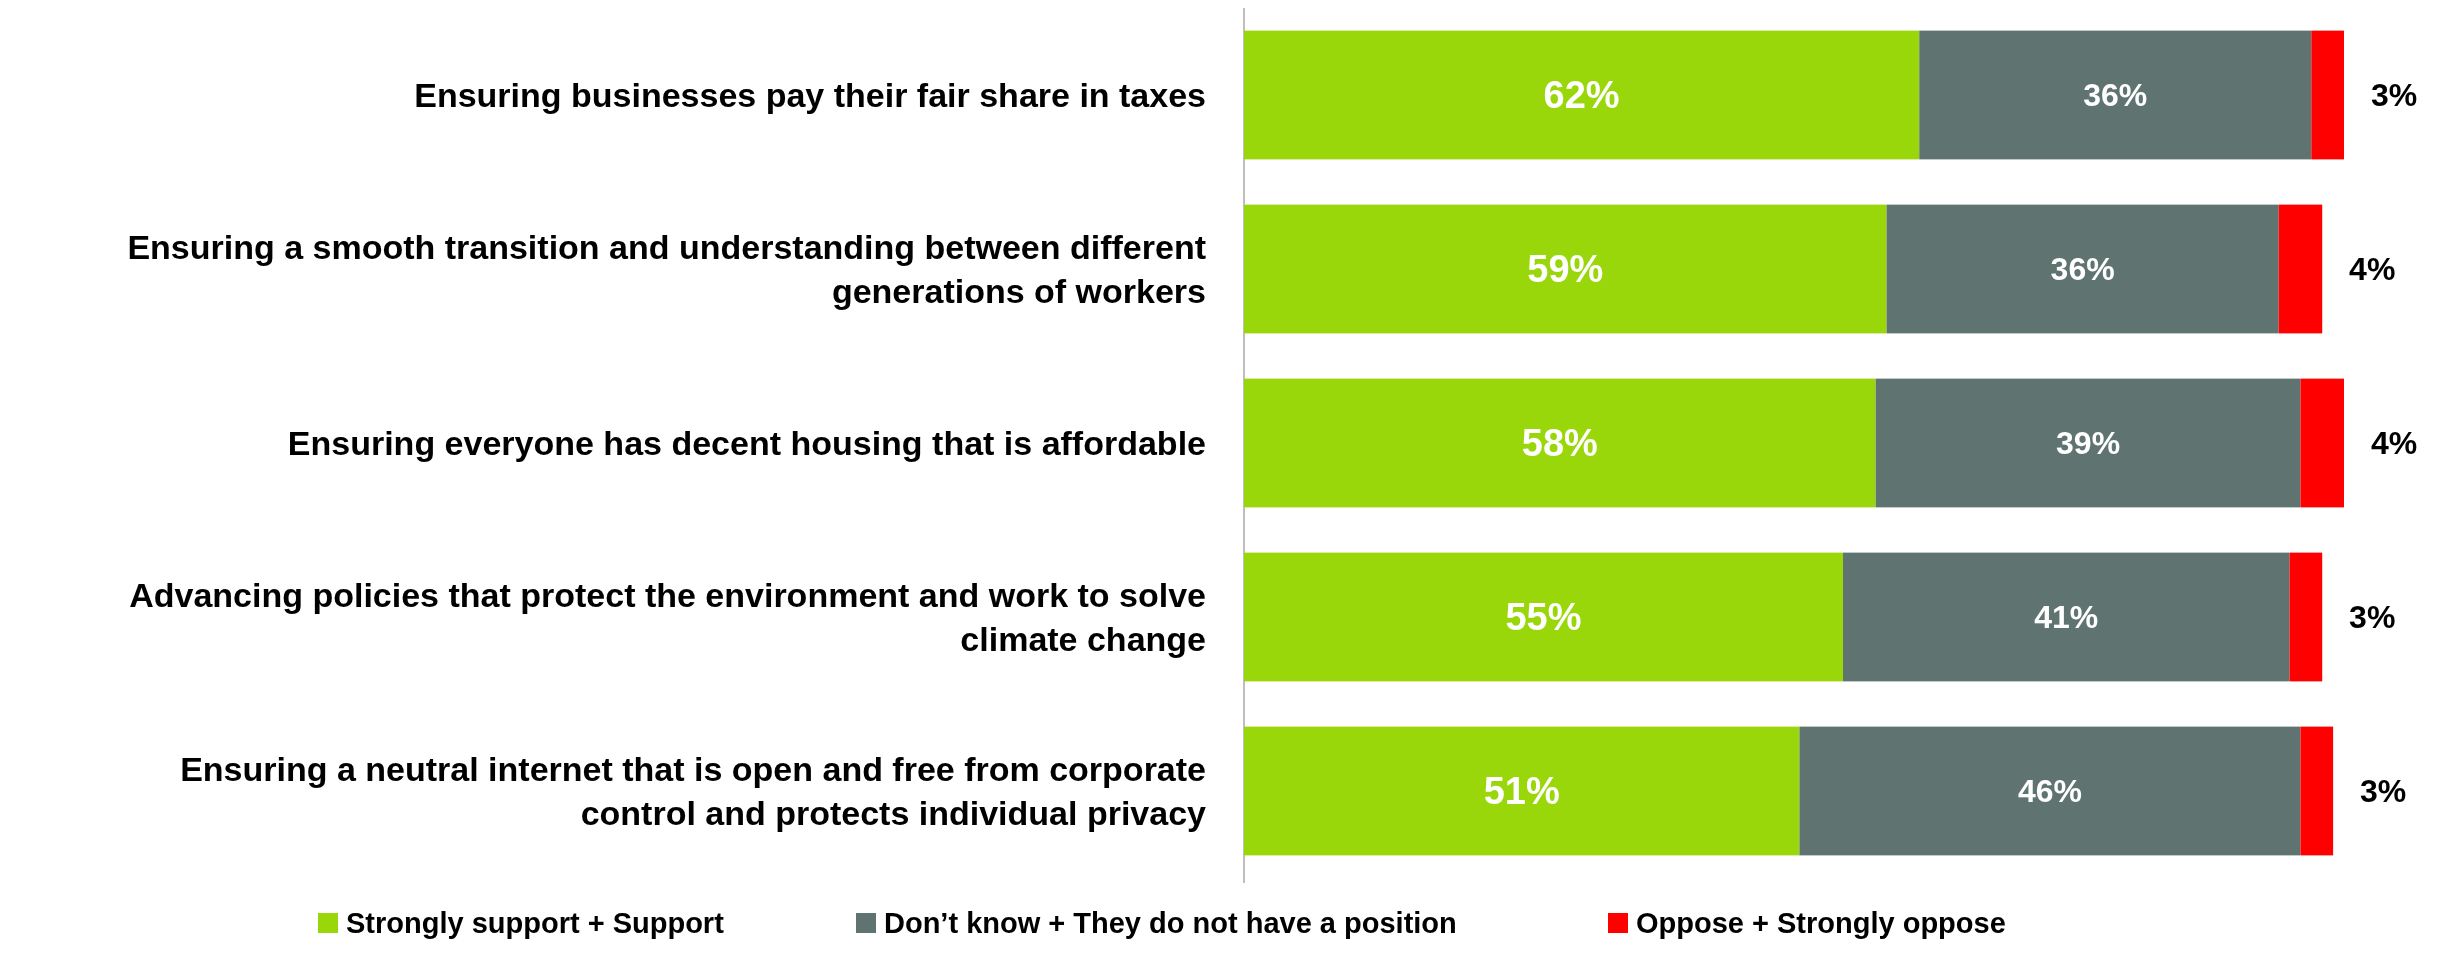 The width and height of the screenshot is (2446, 960). What do you see at coordinates (1170, 923) in the screenshot?
I see `legend-label: Don’t know + They do not have a position` at bounding box center [1170, 923].